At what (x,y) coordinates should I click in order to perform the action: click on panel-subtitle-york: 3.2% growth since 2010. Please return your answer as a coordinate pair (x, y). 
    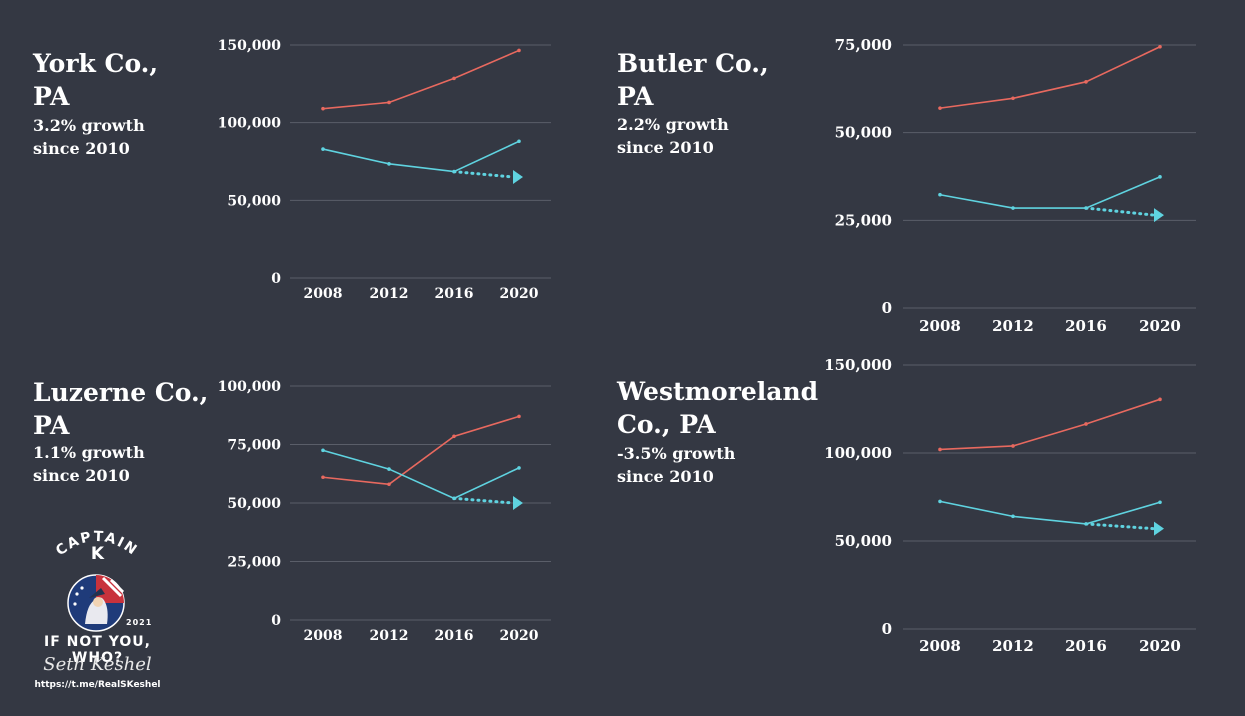
    Looking at the image, I should click on (89, 137).